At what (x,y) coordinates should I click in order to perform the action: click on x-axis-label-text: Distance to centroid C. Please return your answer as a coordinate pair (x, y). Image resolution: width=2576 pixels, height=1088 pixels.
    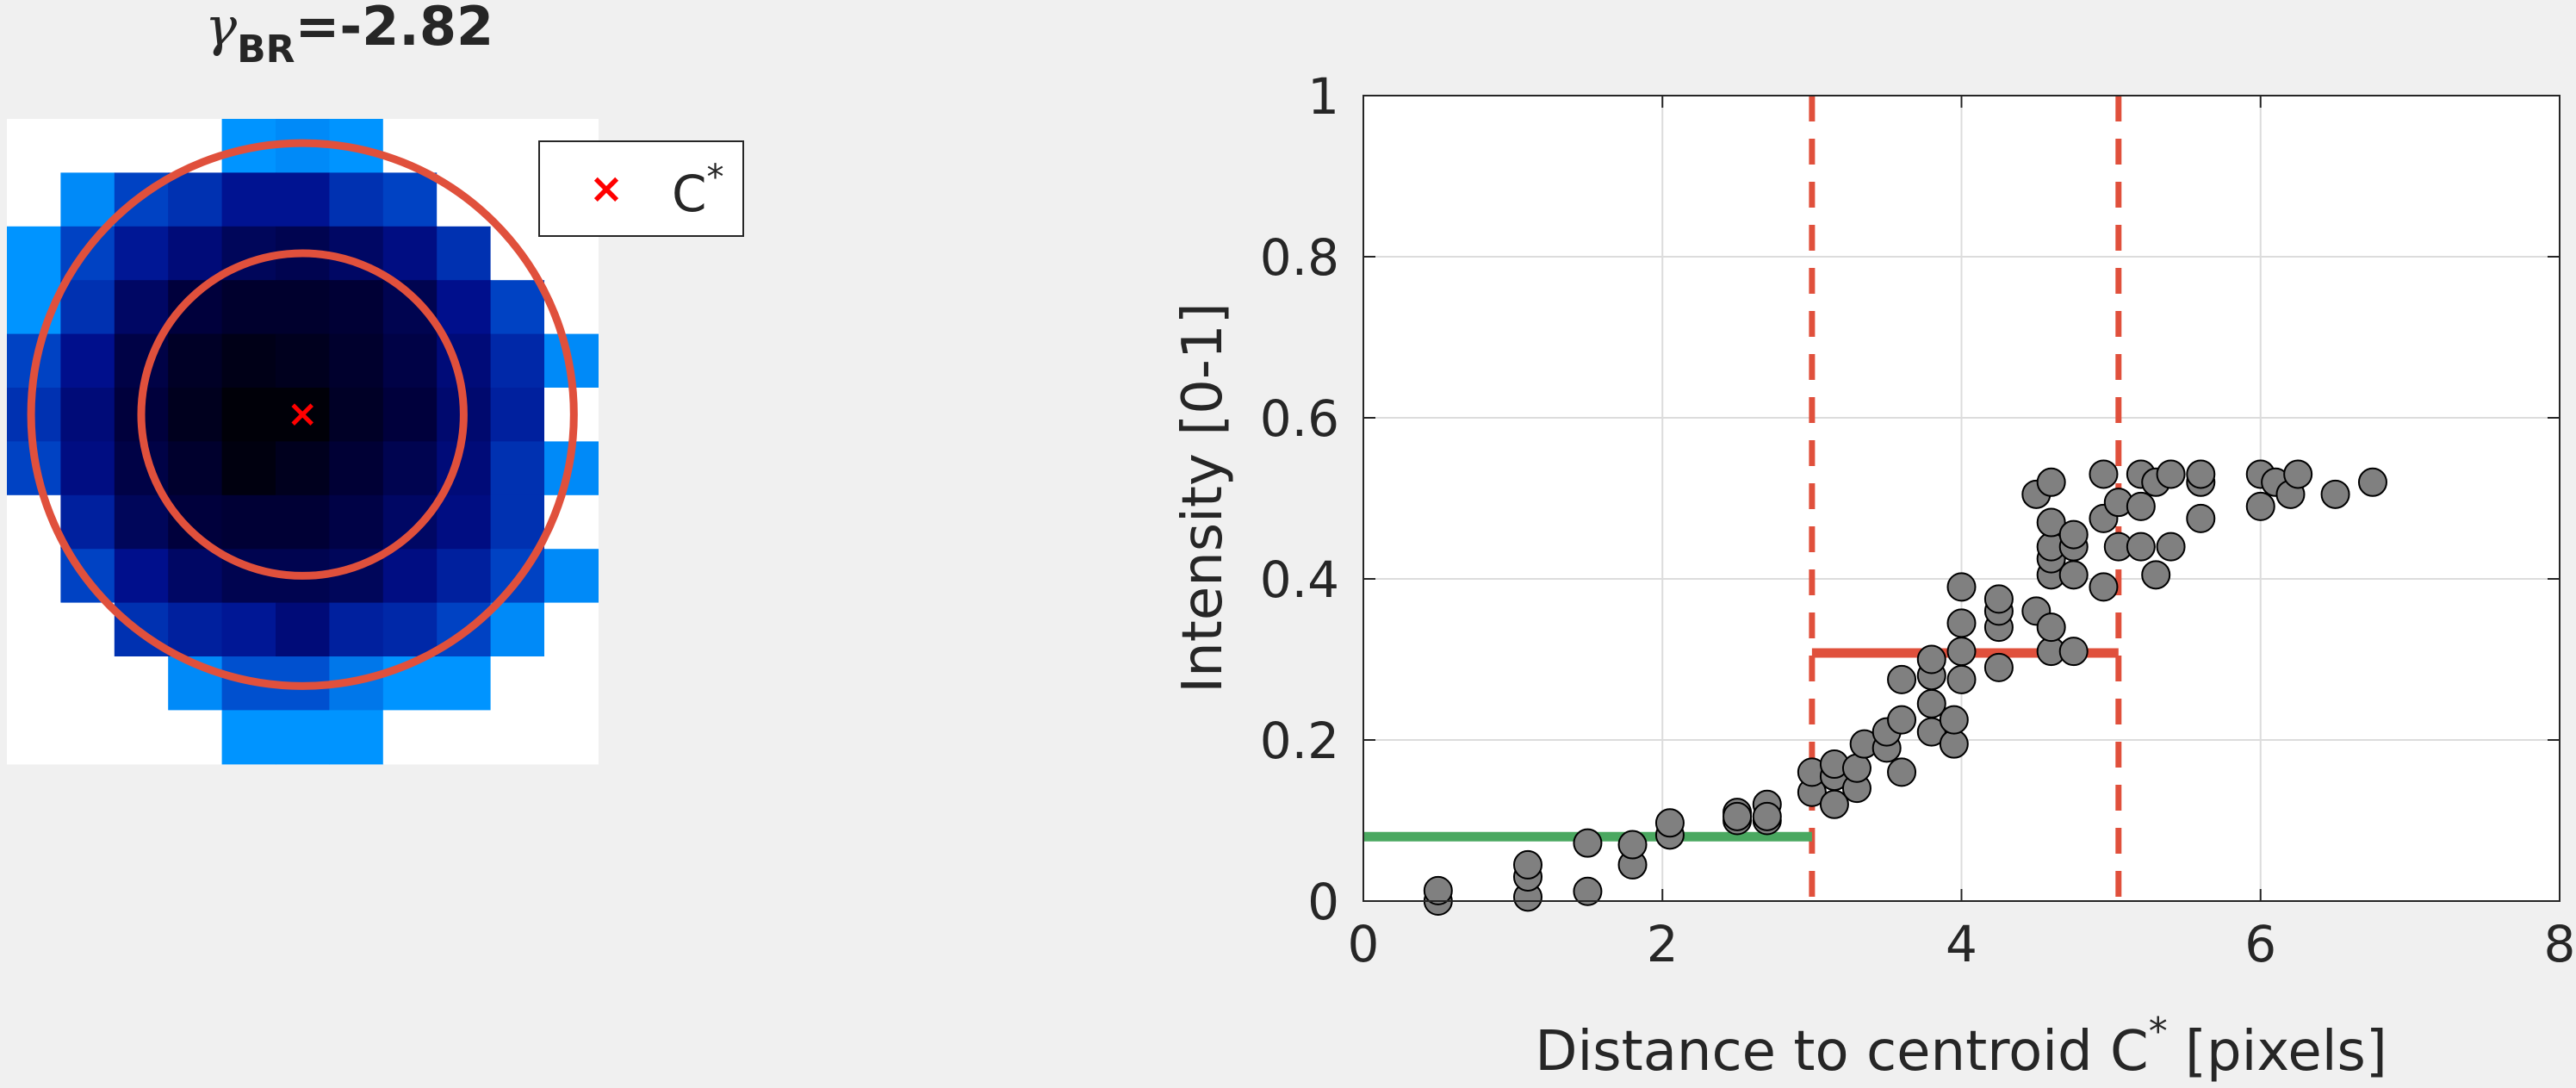
    Looking at the image, I should click on (1842, 1052).